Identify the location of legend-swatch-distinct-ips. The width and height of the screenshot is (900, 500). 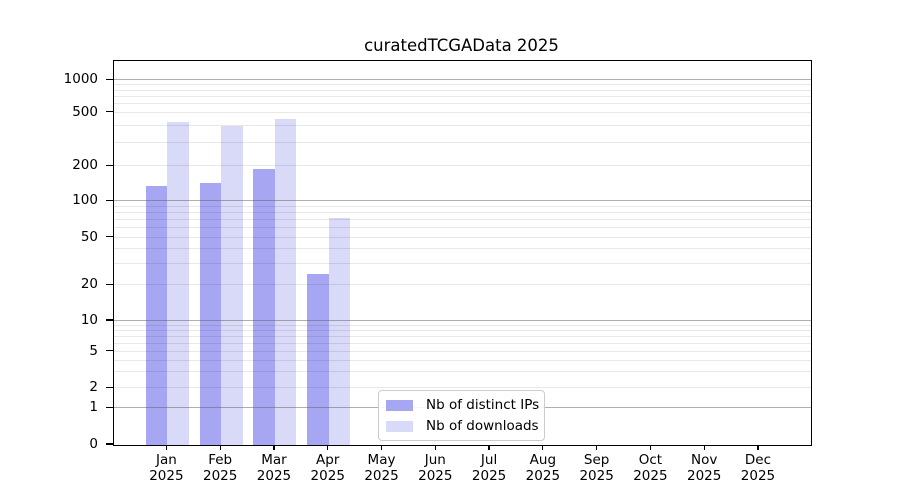
(399, 405).